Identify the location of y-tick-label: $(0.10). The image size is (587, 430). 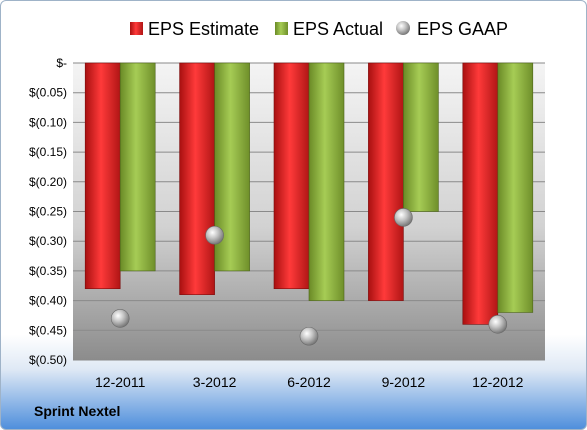
(48, 122).